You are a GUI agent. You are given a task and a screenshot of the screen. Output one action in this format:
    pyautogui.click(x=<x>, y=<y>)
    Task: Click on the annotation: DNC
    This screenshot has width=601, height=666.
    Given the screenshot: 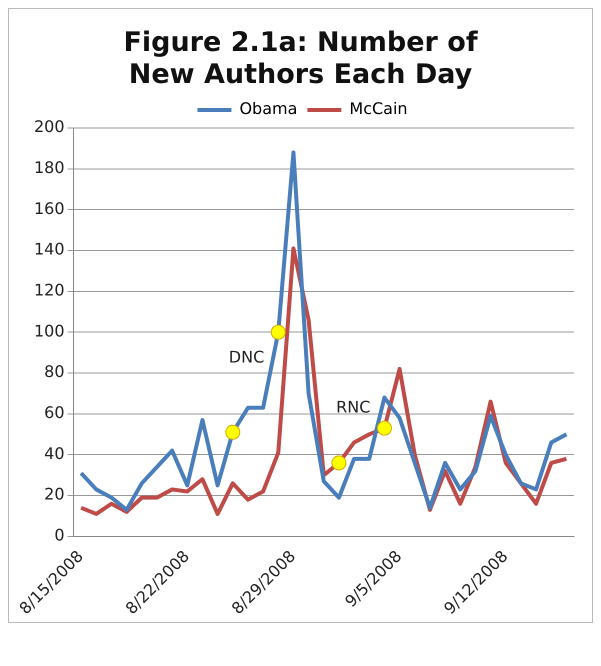 What is the action you would take?
    pyautogui.click(x=246, y=356)
    